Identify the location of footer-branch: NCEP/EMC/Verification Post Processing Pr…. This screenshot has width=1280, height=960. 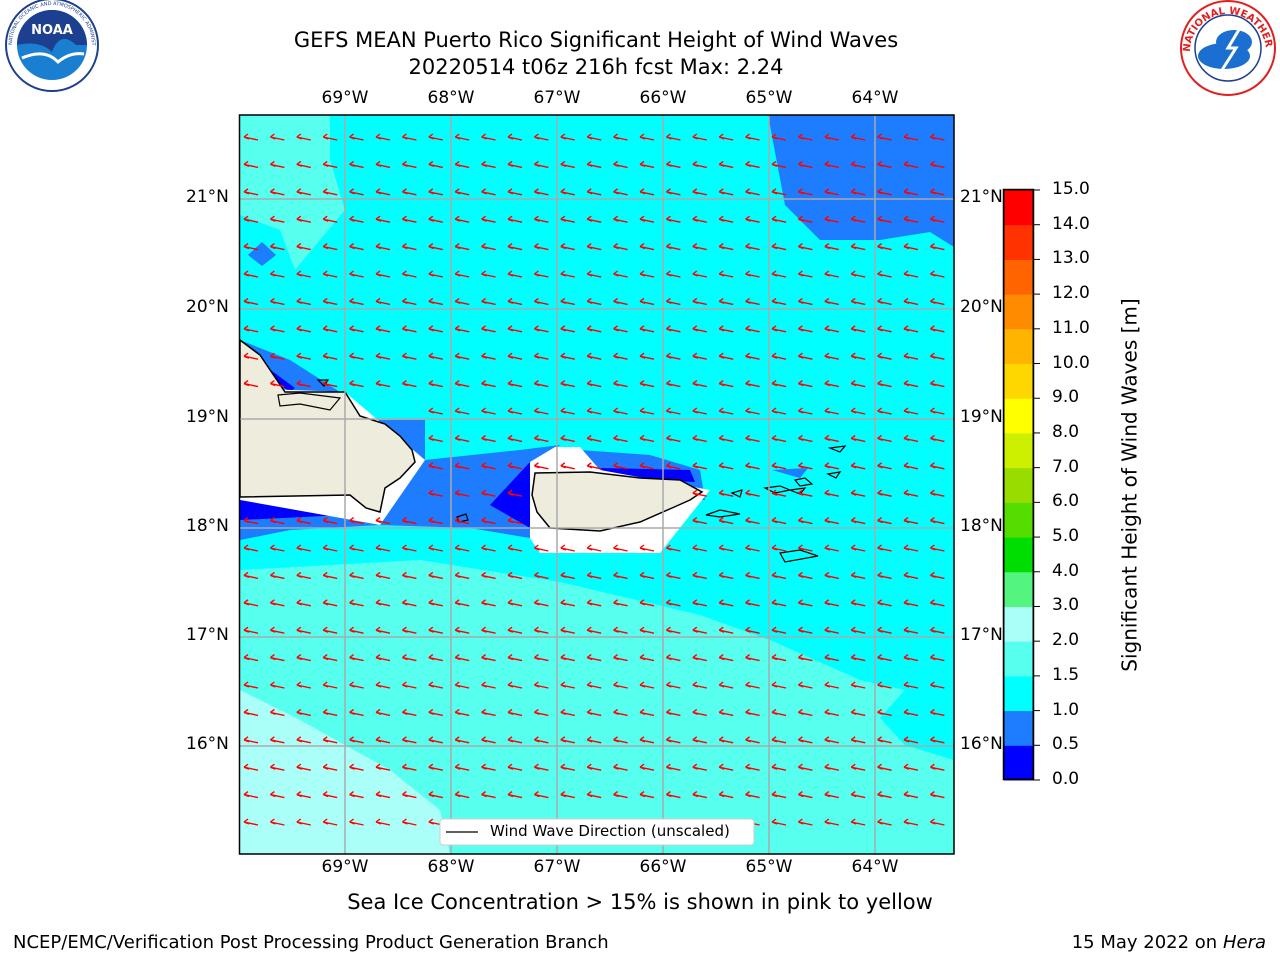
(311, 942).